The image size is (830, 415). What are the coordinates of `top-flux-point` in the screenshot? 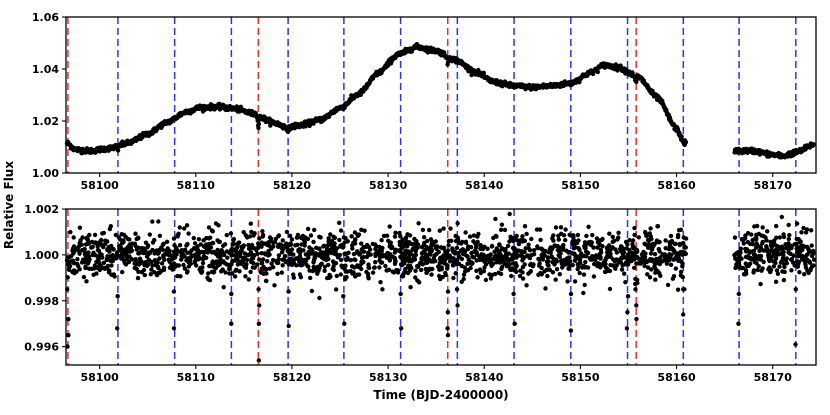 It's located at (259, 124).